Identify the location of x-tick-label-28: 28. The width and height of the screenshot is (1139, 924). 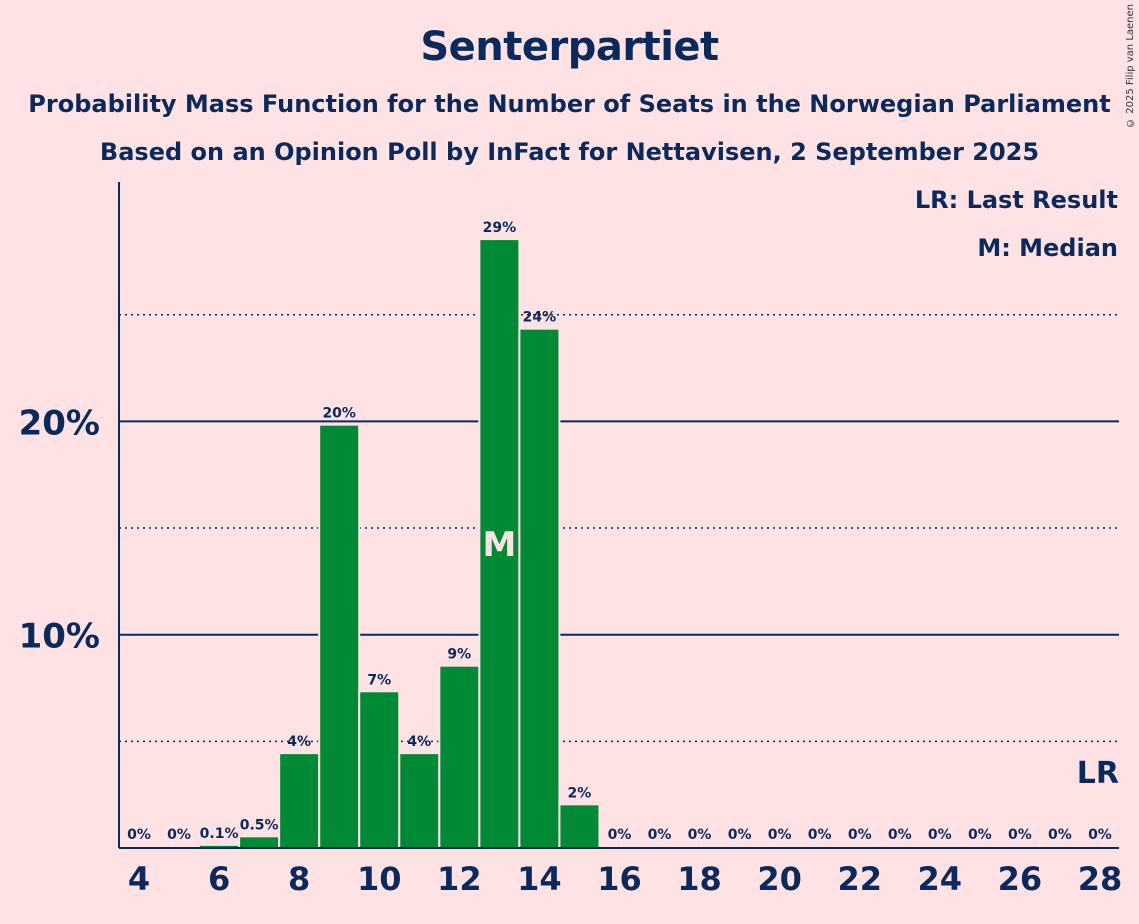
(1100, 879).